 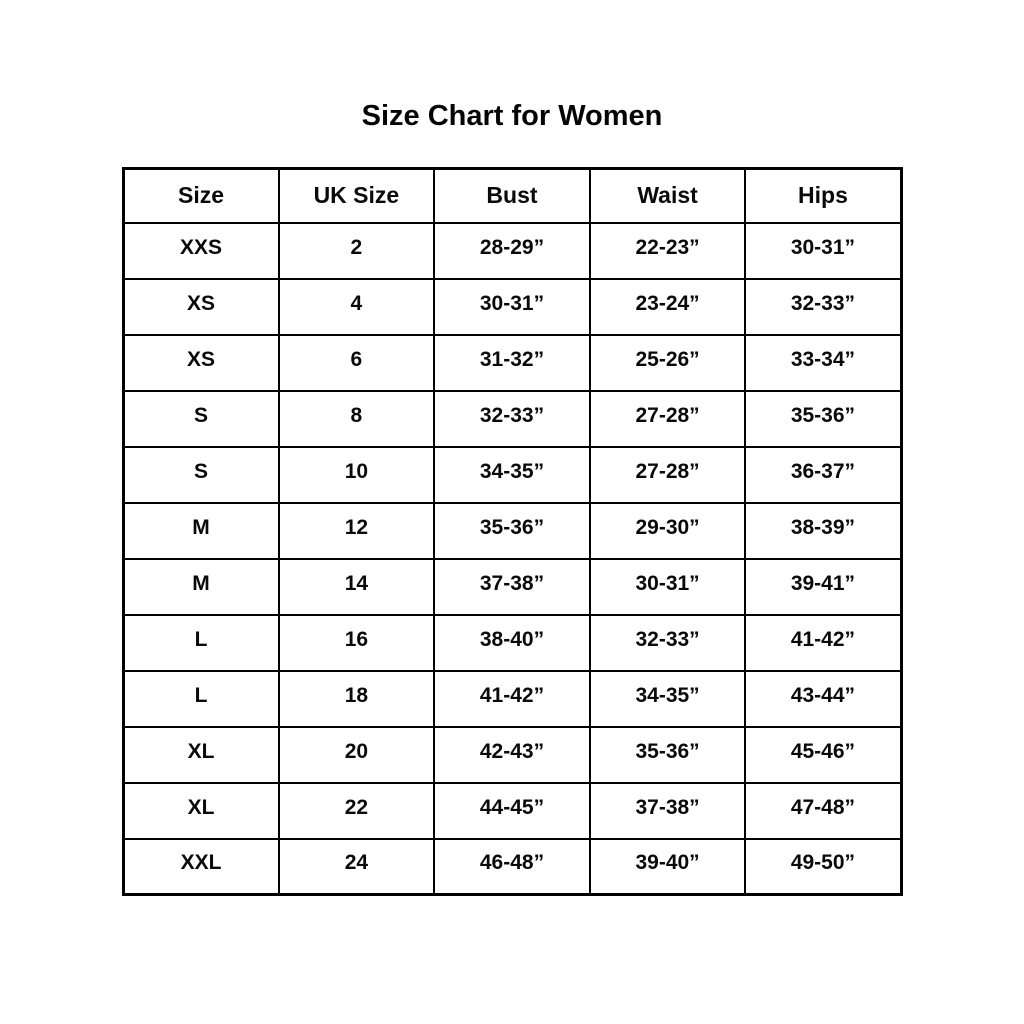 I want to click on table-cell: 38-39”, so click(x=823, y=530).